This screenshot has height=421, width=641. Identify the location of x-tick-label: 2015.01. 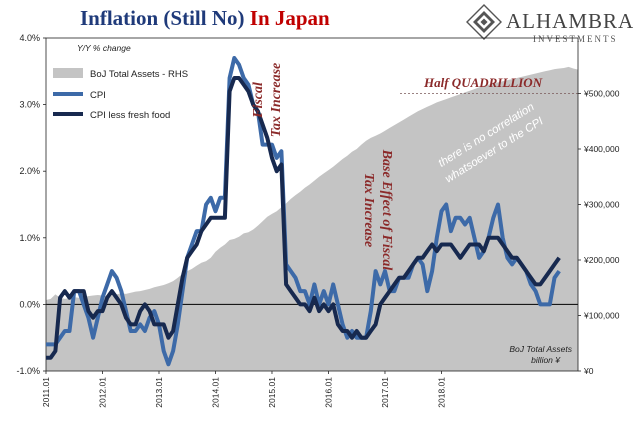
(272, 392).